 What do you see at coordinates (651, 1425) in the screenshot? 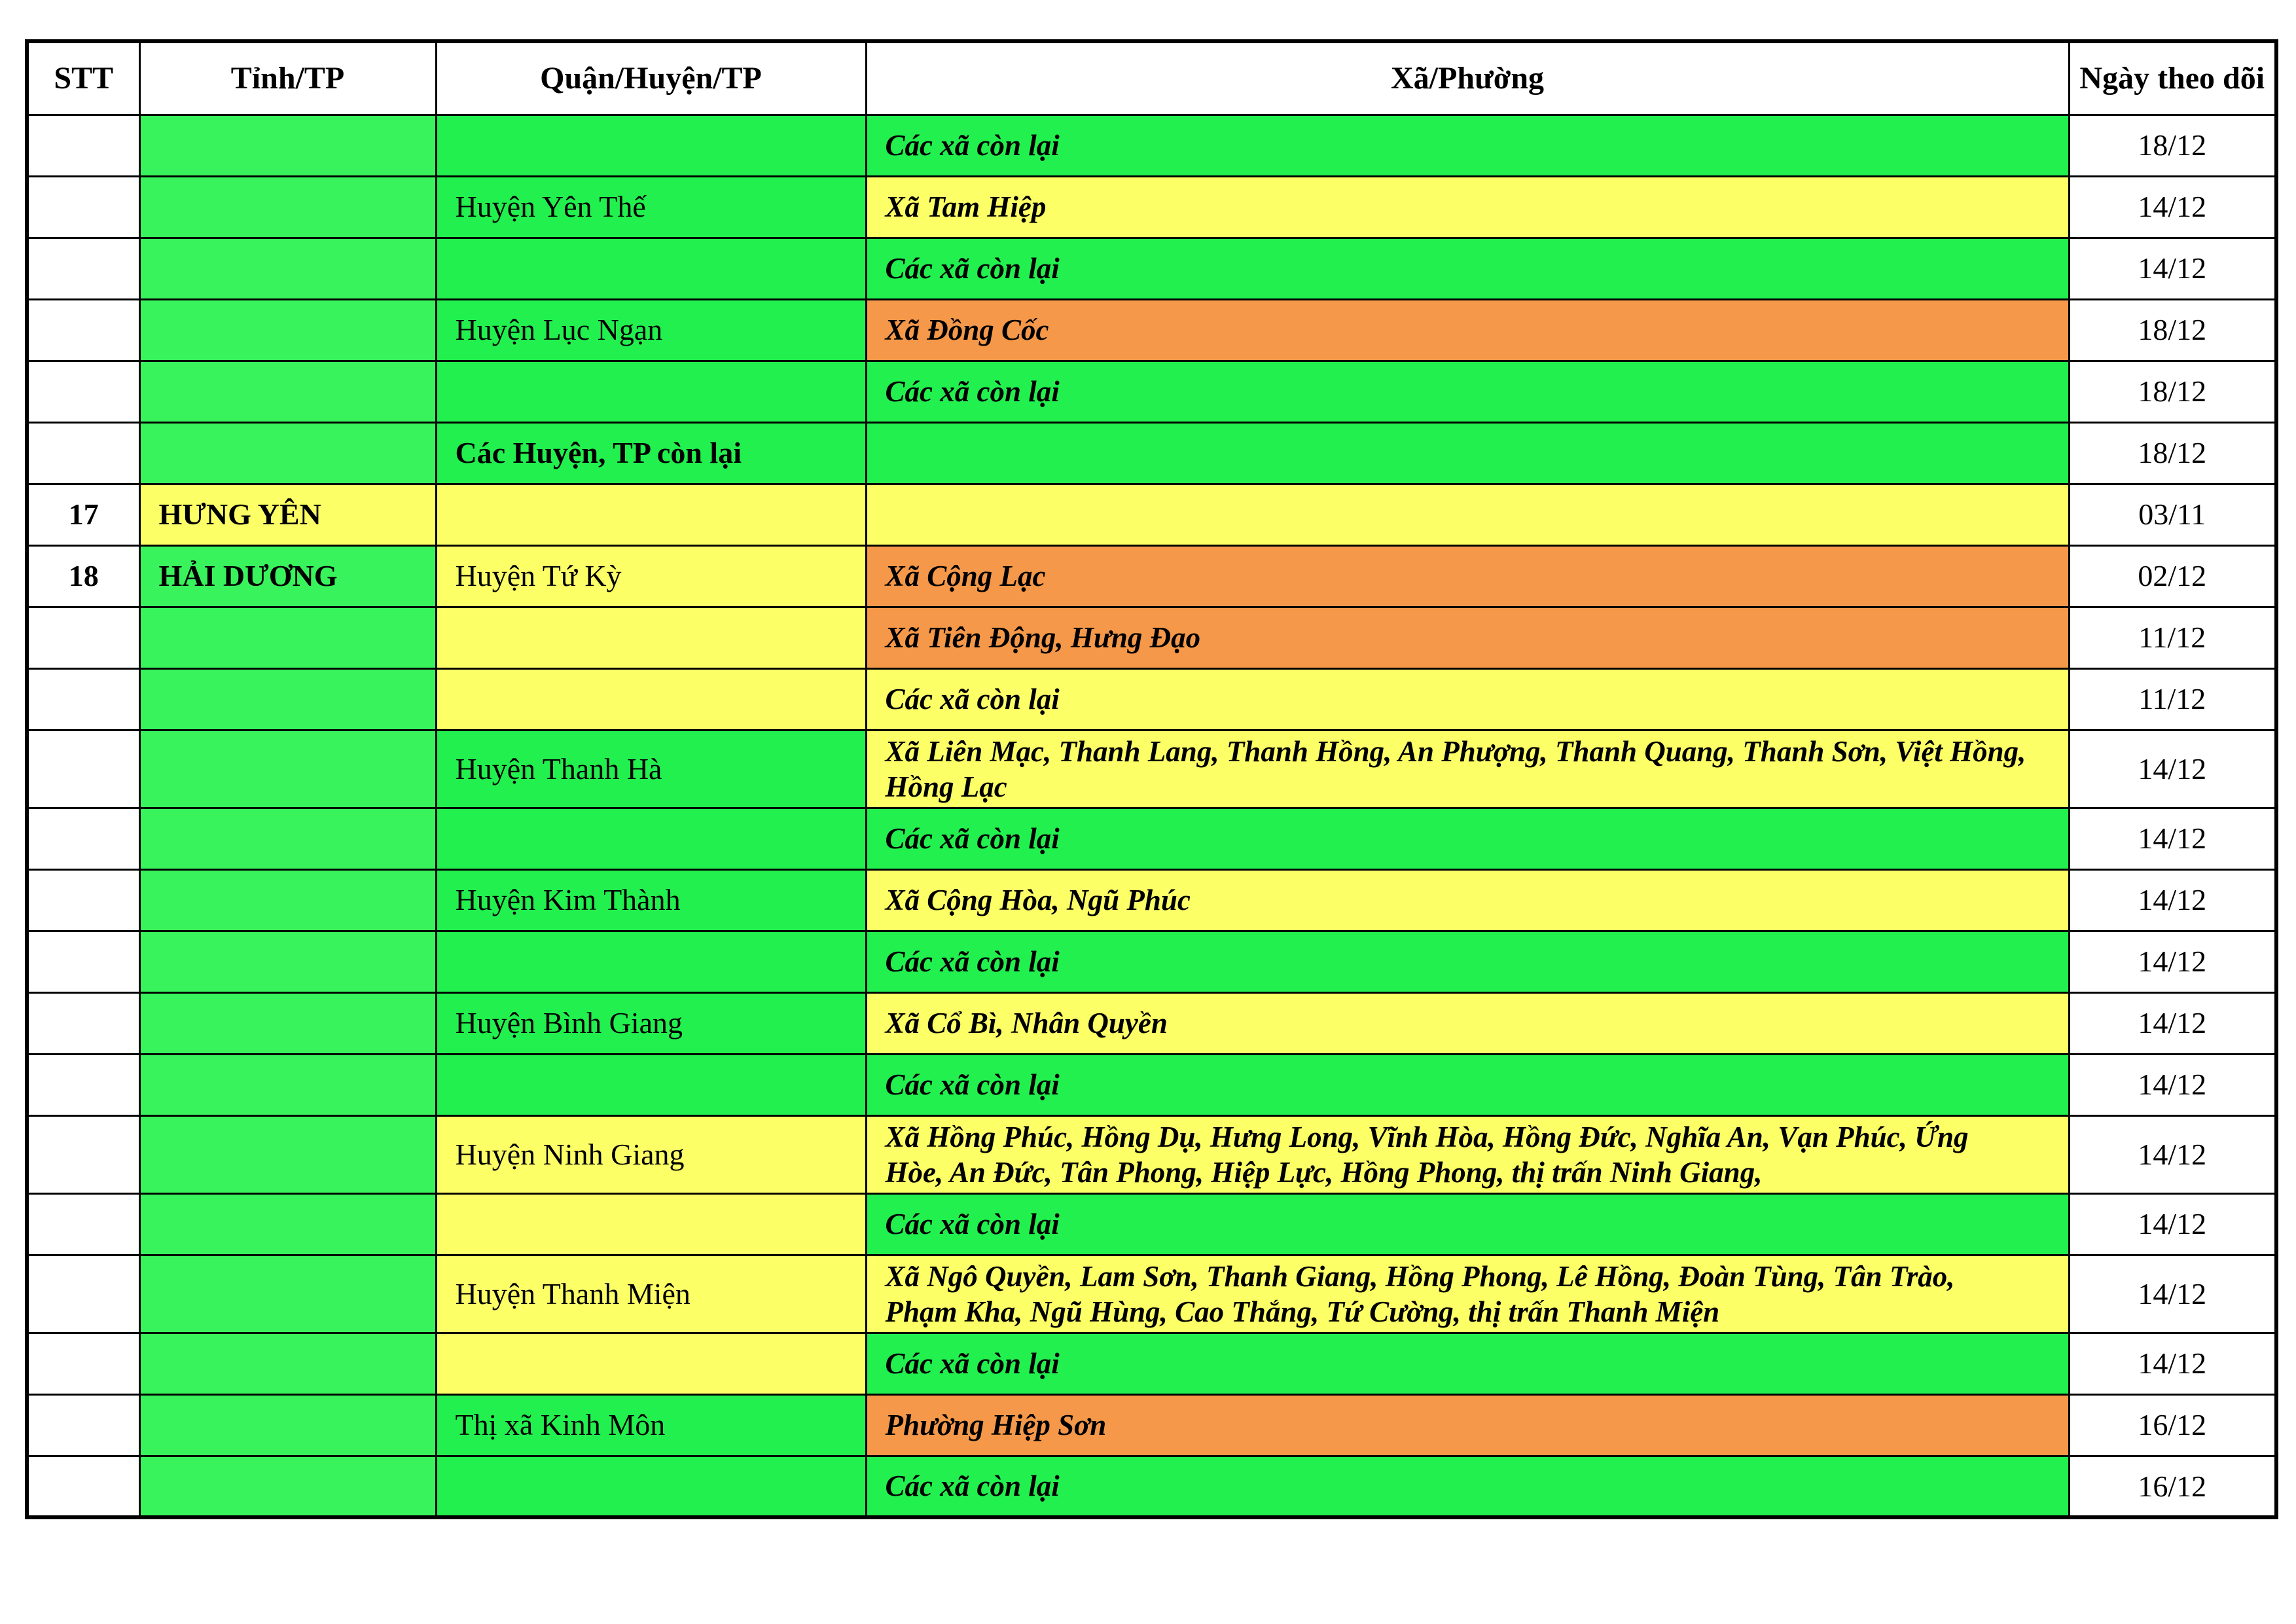
I see `district-cell: Thị xã Kinh Môn` at bounding box center [651, 1425].